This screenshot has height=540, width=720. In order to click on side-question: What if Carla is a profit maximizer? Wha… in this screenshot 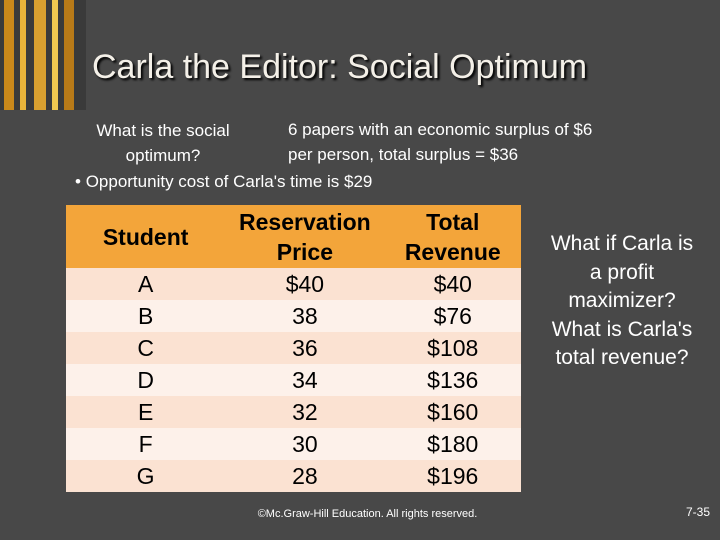, I will do `click(622, 300)`.